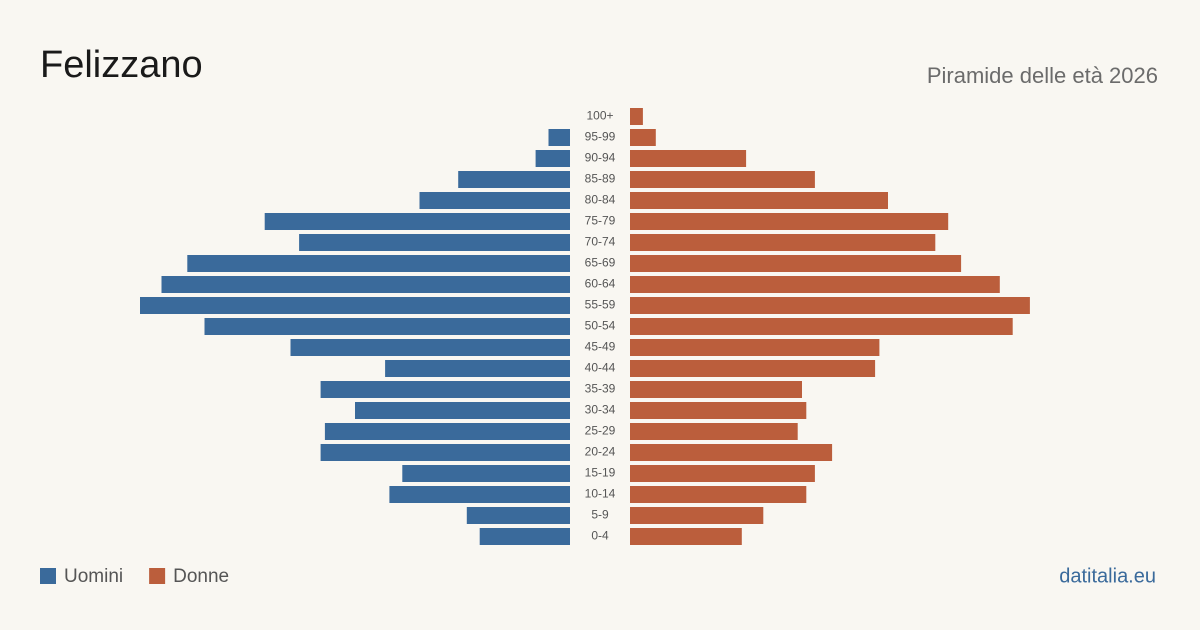 The height and width of the screenshot is (630, 1200). What do you see at coordinates (600, 368) in the screenshot?
I see `age-label: 40-44` at bounding box center [600, 368].